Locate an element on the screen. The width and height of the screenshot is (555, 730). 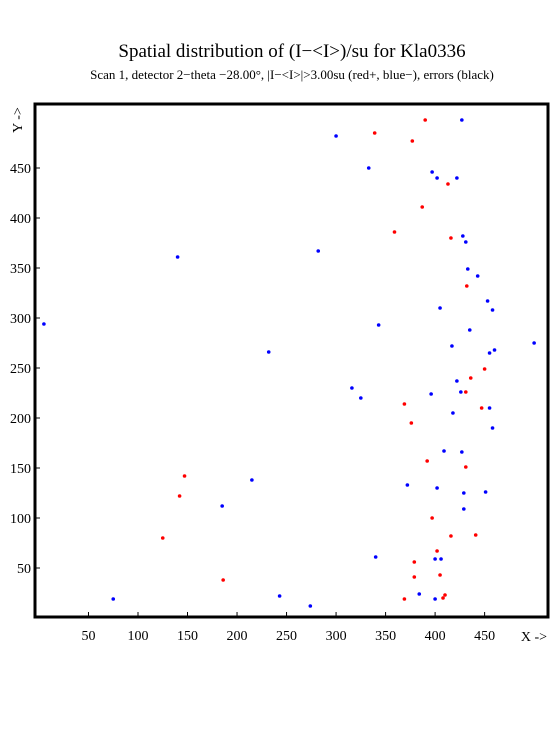
x-tick-label: 450 is located at coordinates (484, 636).